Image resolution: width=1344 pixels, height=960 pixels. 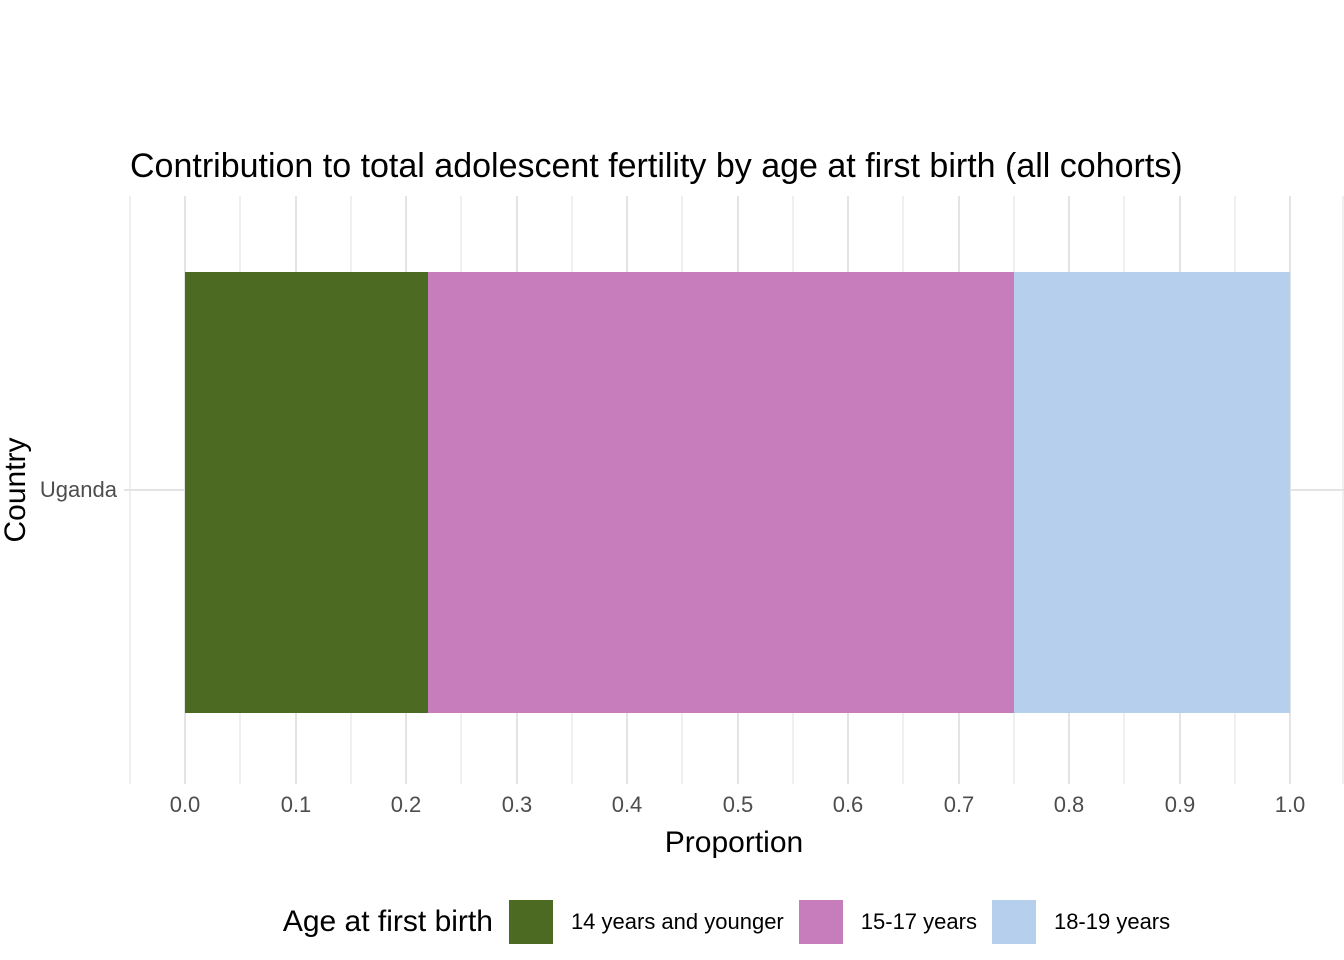 I want to click on legend-swatch-18-19-years, so click(x=1013, y=922).